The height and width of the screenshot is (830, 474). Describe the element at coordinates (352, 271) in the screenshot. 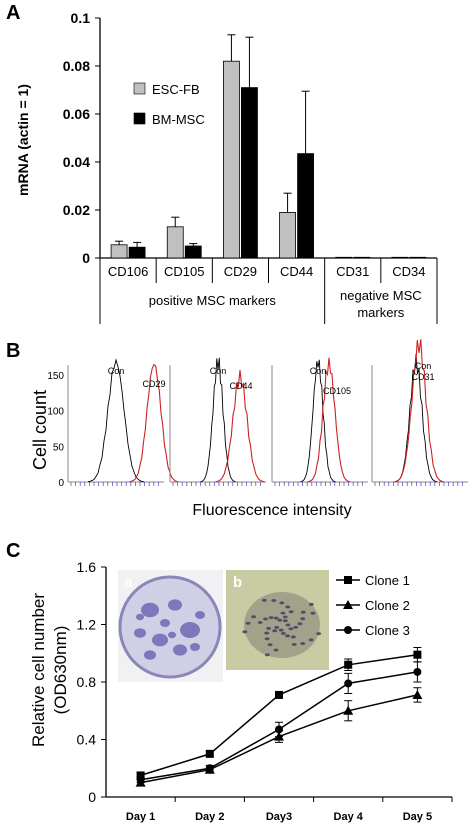

I see `category-label: CD31` at that location.